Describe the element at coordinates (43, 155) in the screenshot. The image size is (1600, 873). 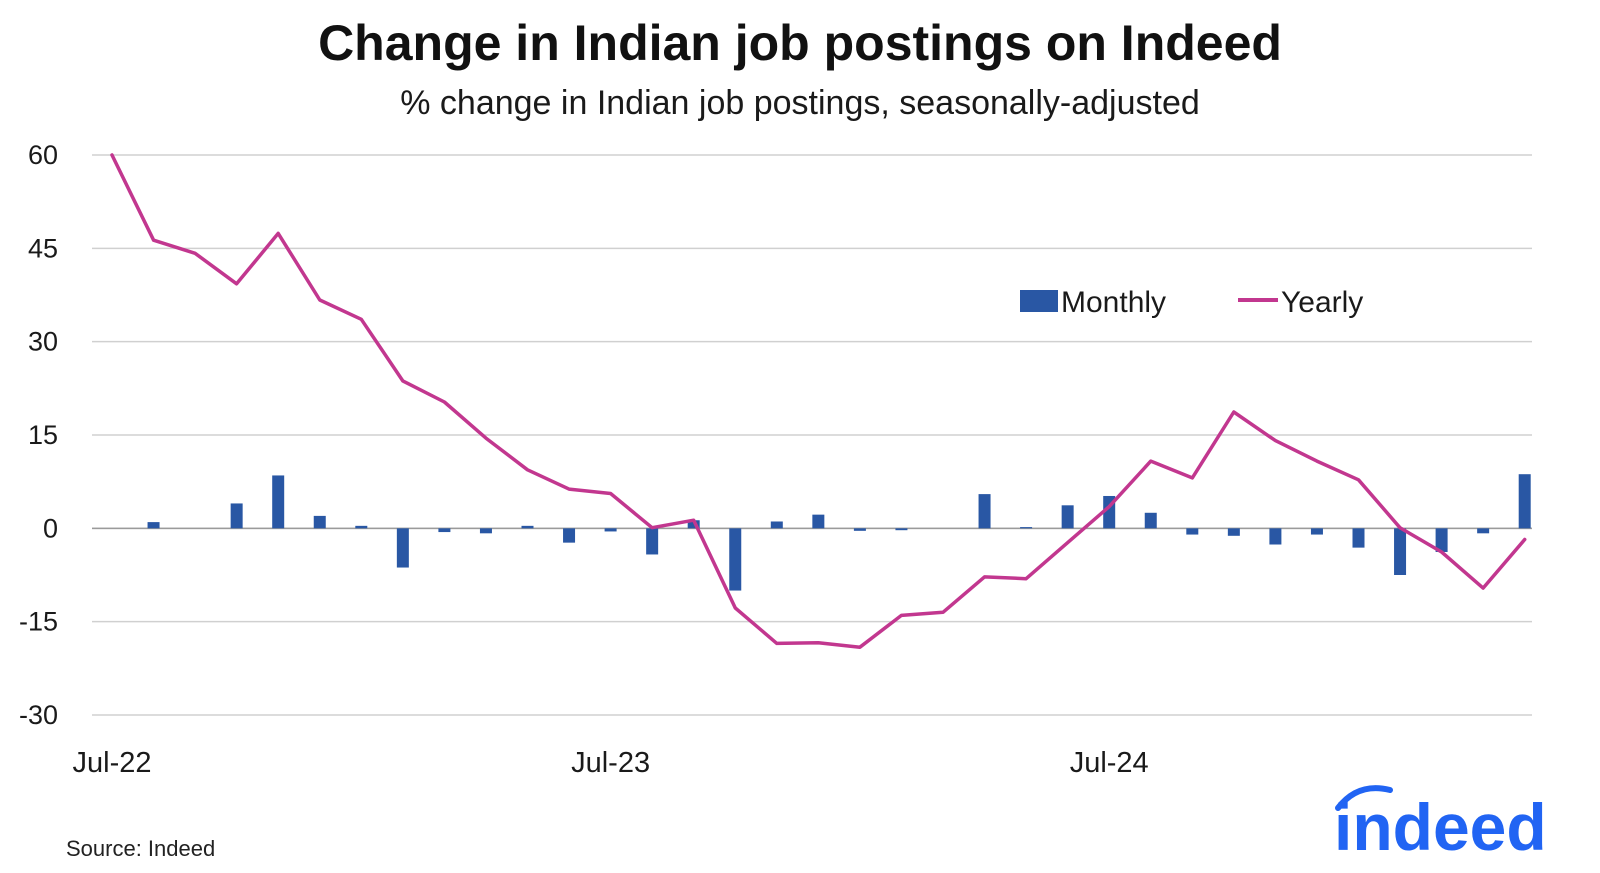
I see `y-tick-label: 60` at that location.